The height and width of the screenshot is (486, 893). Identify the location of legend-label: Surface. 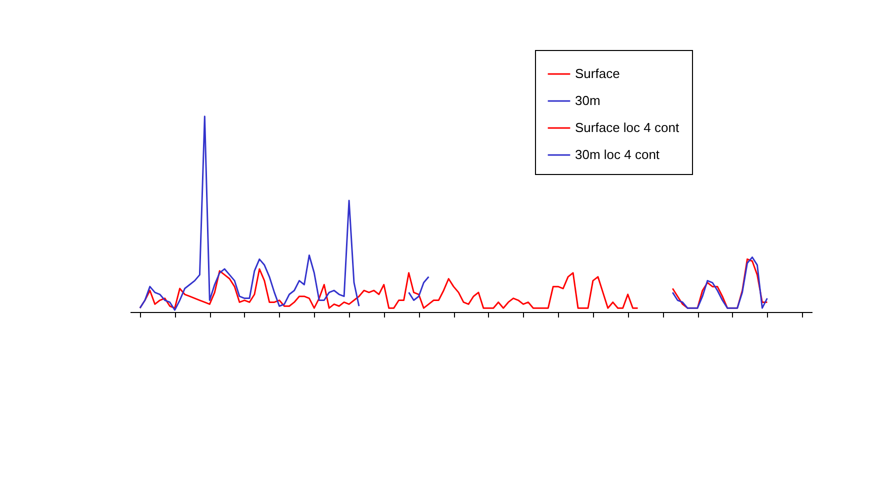
(597, 73).